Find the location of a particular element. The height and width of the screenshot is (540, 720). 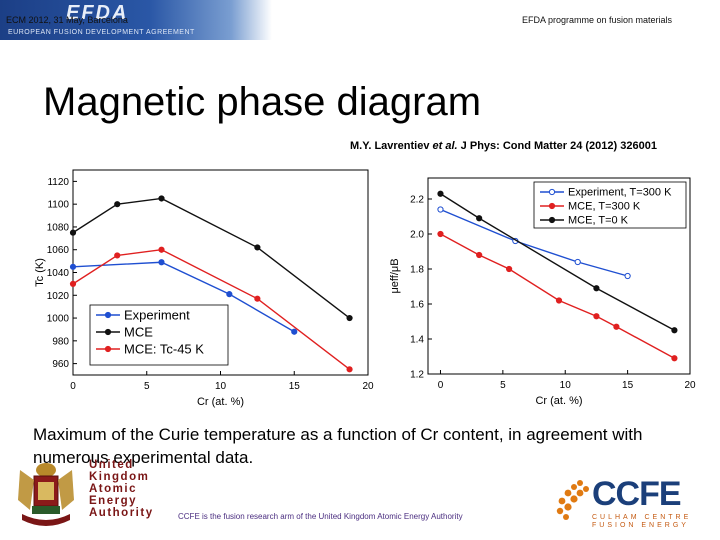

citation-etal: et al. is located at coordinates (445, 146).